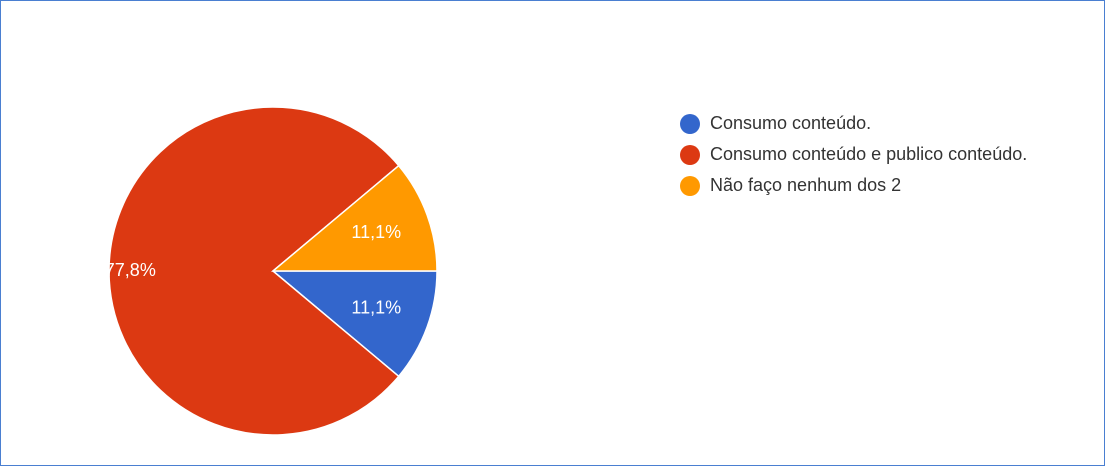 This screenshot has width=1105, height=467. I want to click on legend-item-nenhum: Não faço nenhum dos 2, so click(853, 185).